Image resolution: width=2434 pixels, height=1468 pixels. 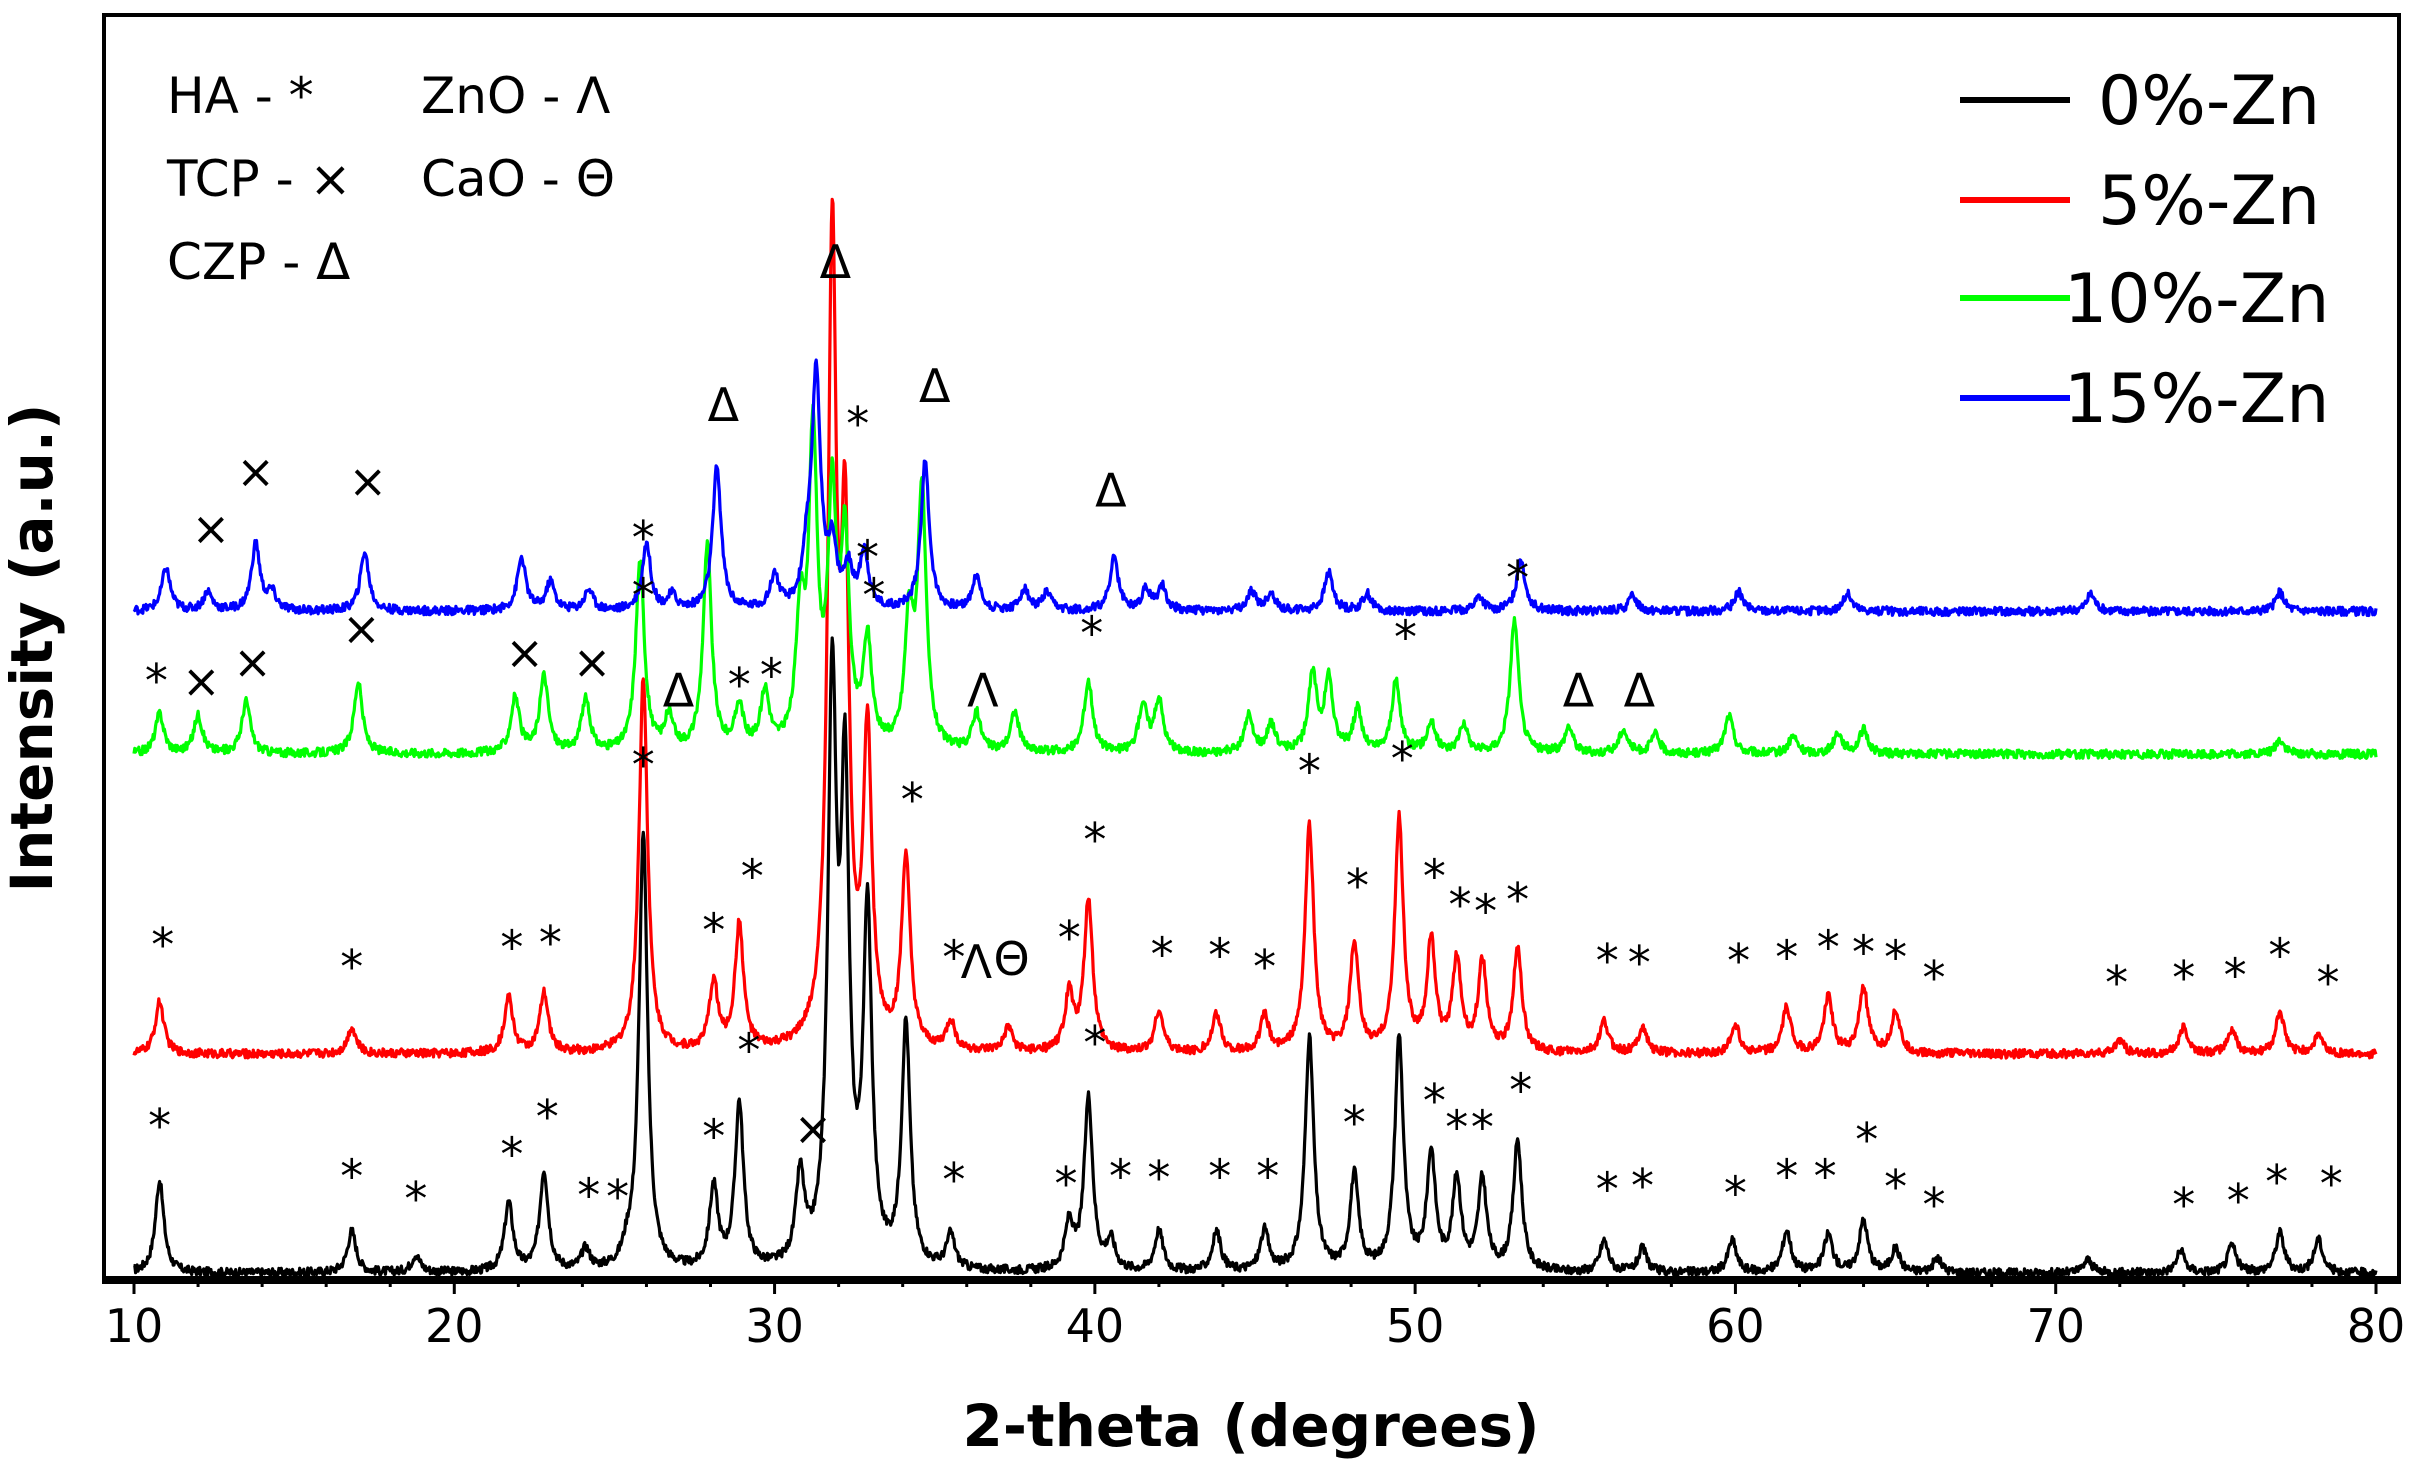 I want to click on peak-marker-1-34: *, so click(x=2235, y=975).